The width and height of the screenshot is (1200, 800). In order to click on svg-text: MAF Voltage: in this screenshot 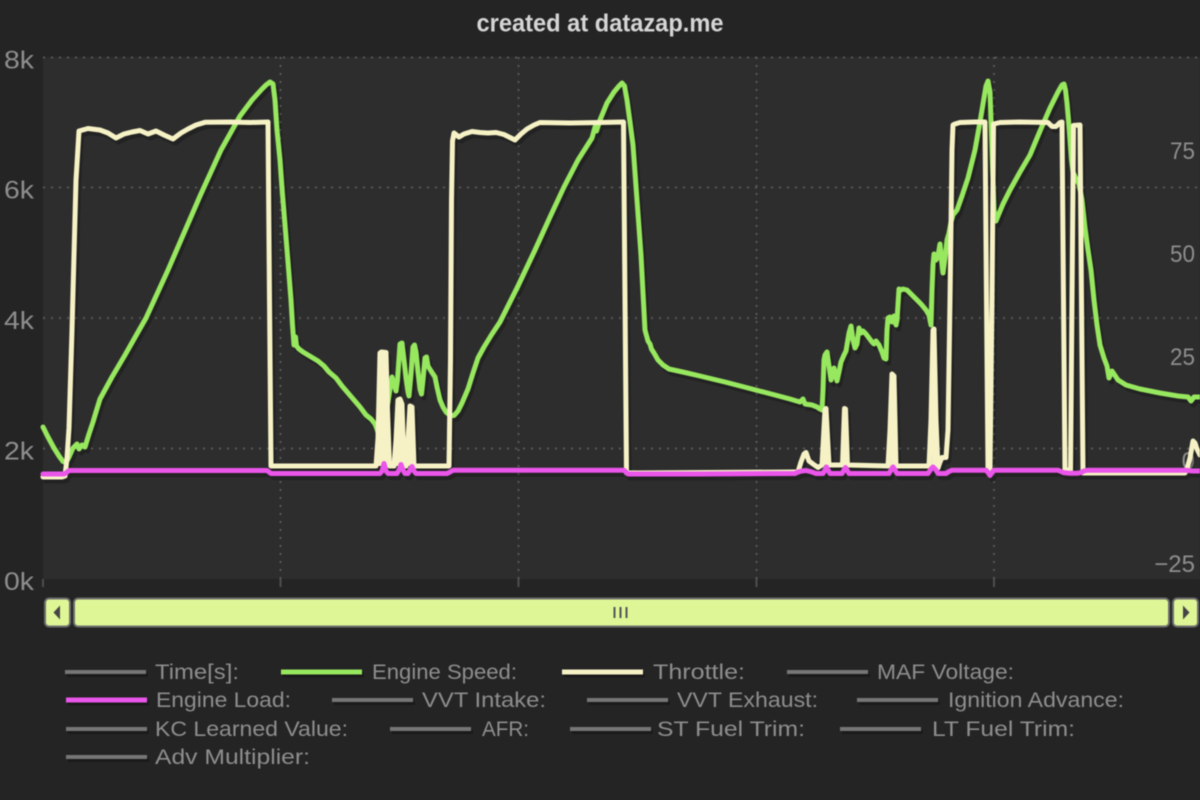, I will do `click(945, 672)`.